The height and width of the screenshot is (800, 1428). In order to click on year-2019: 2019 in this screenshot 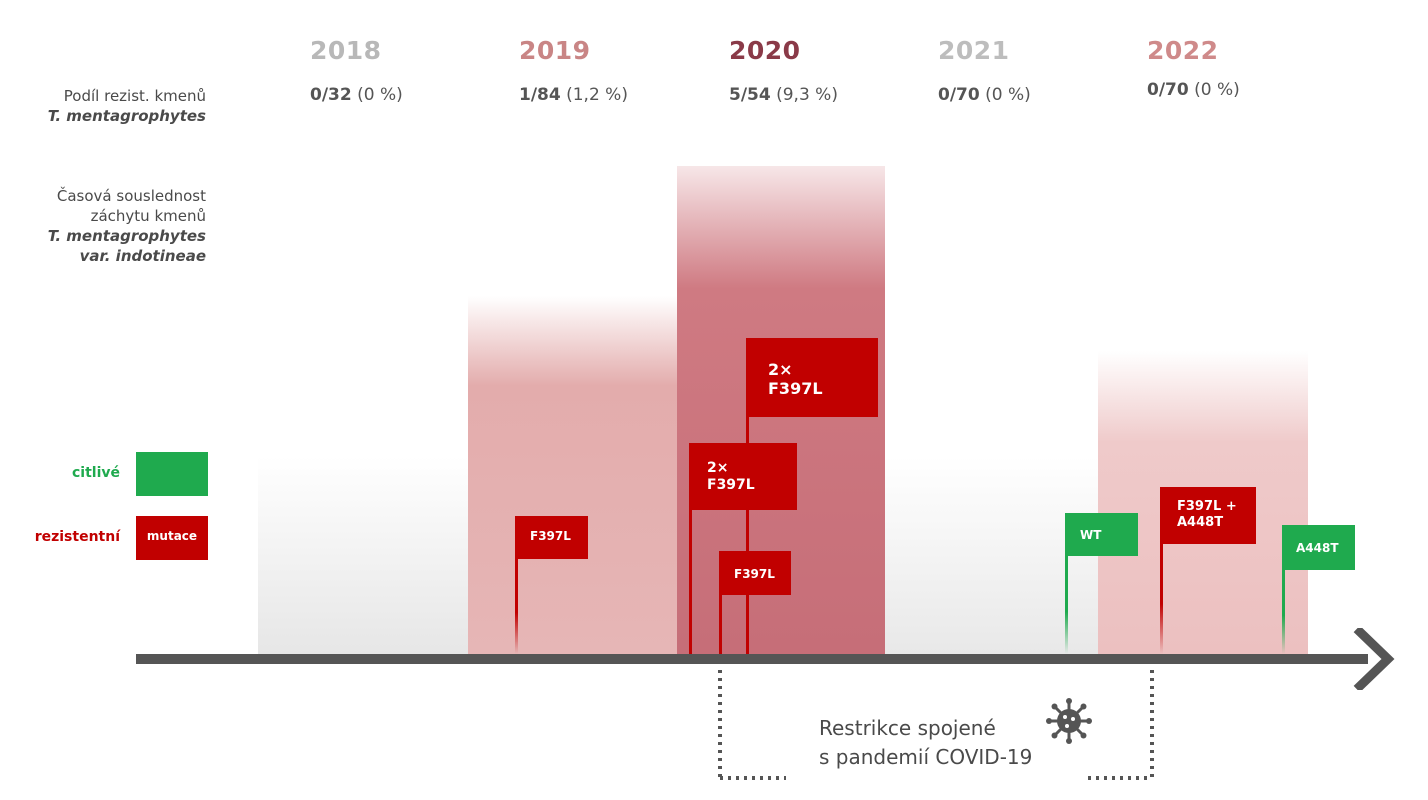, I will do `click(555, 50)`.